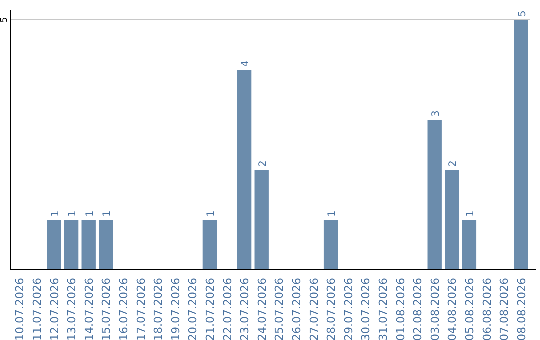 Image resolution: width=540 pixels, height=340 pixels. I want to click on x-tick-label: 06.08.2026, so click(487, 309).